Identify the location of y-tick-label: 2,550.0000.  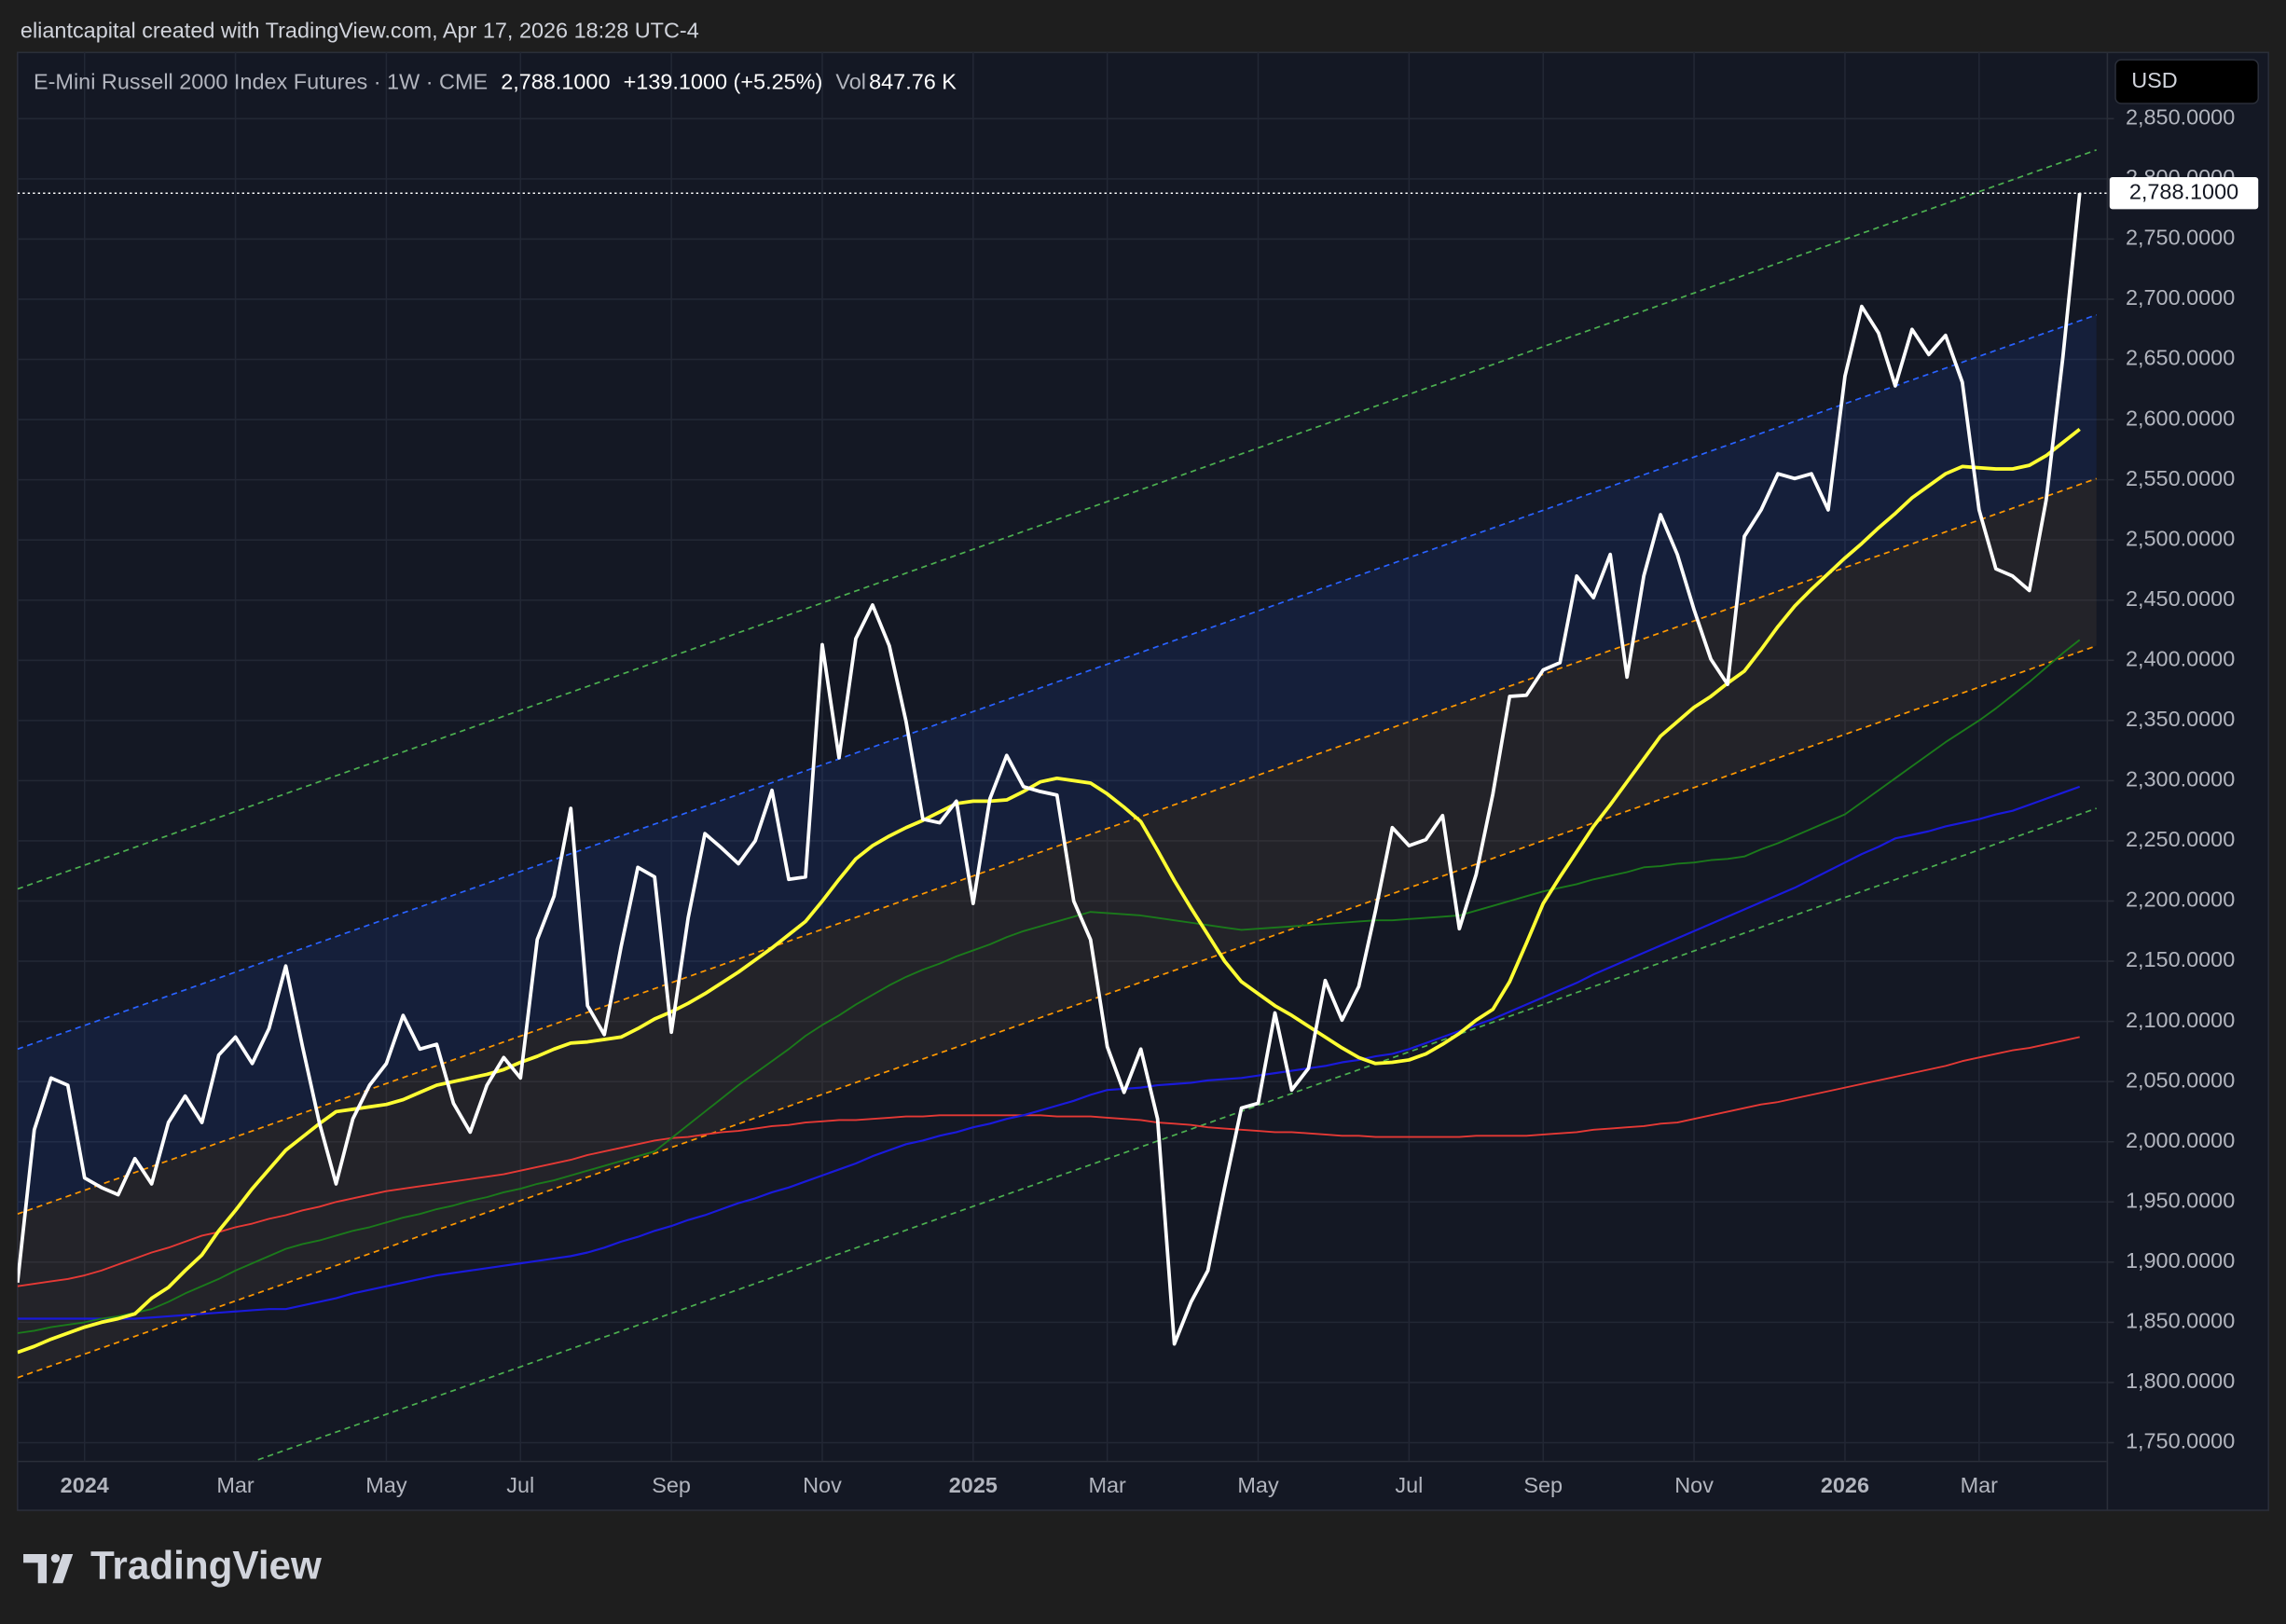
(2180, 478).